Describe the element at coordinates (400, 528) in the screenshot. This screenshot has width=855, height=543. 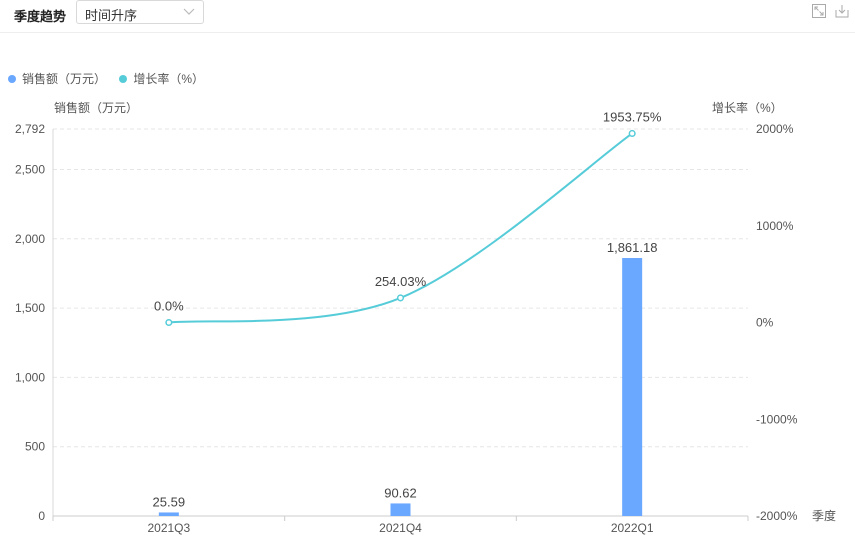
I see `x-tick-label: 2021Q4` at that location.